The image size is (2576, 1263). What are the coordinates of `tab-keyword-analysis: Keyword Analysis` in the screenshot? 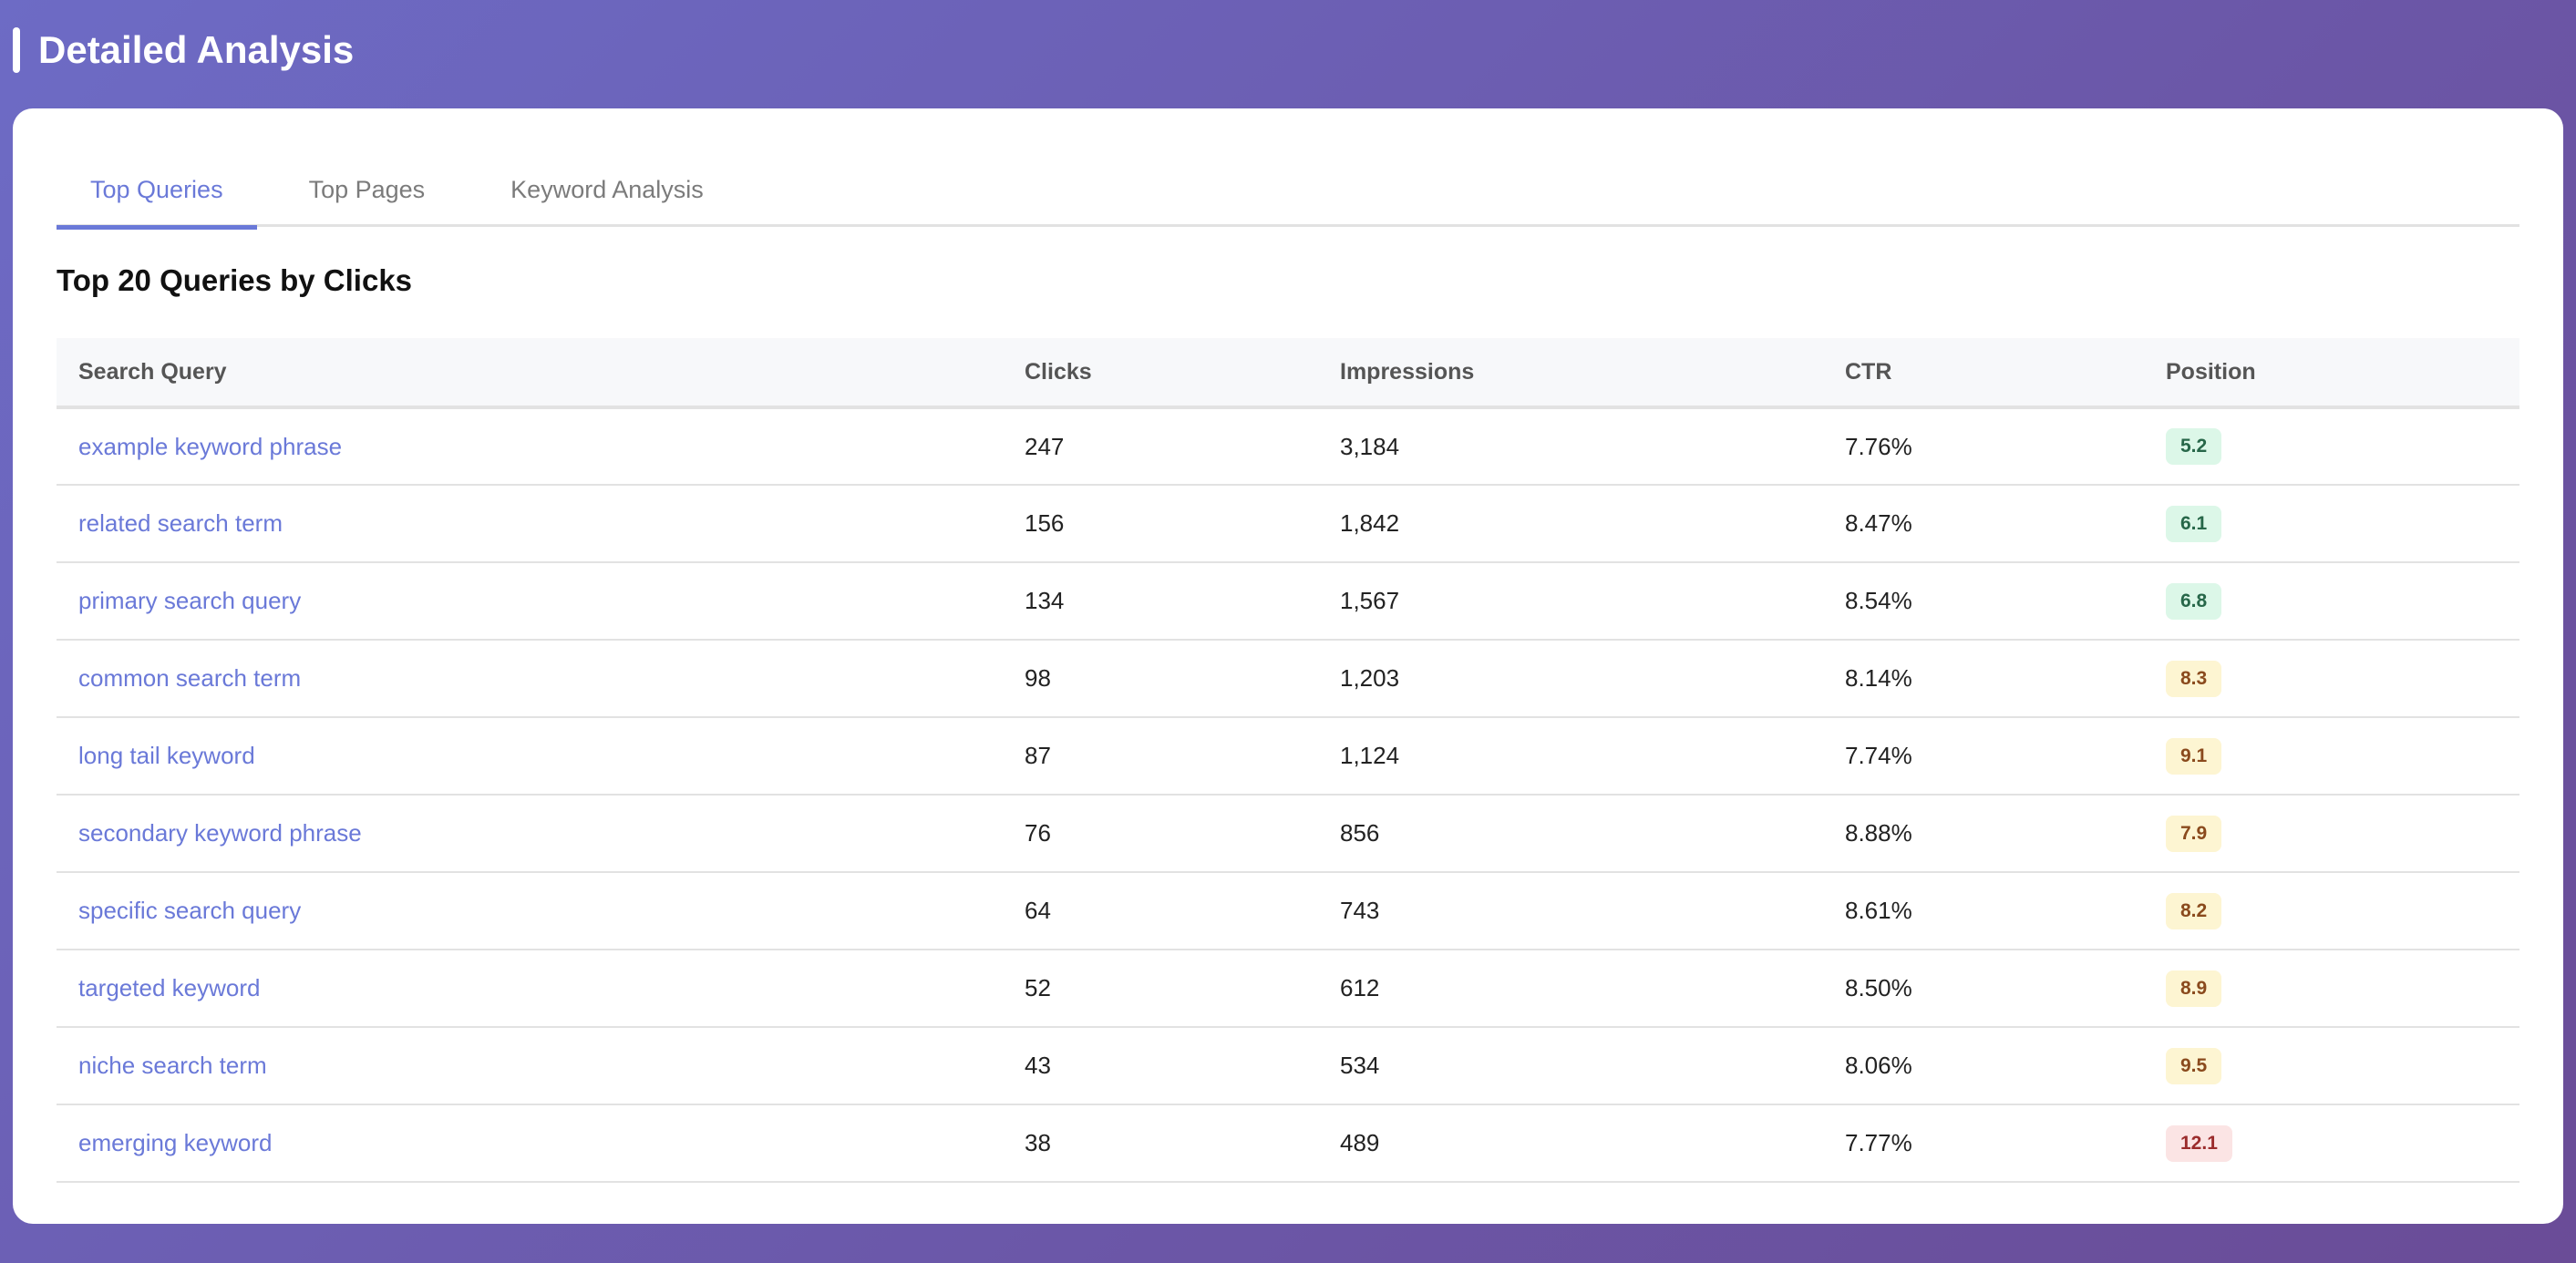 It's located at (607, 189).